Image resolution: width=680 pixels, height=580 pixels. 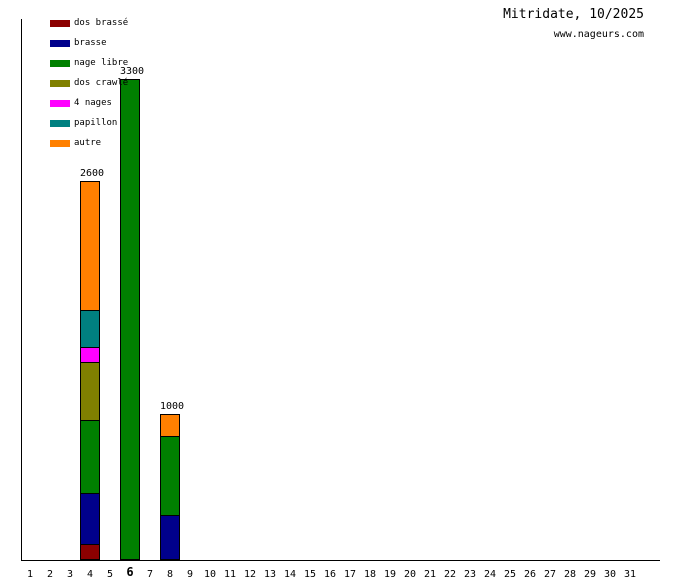 What do you see at coordinates (132, 71) in the screenshot?
I see `bar-total-label: 3300` at bounding box center [132, 71].